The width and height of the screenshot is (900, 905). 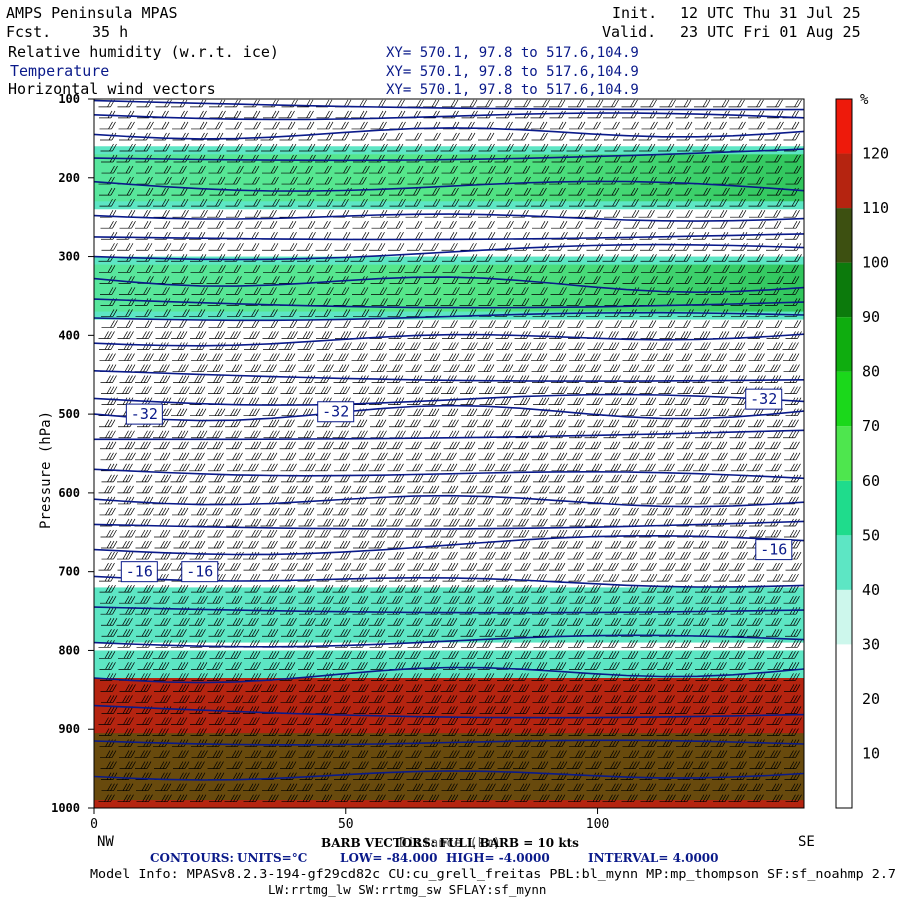 What do you see at coordinates (871, 644) in the screenshot?
I see `colorbar-label: 30` at bounding box center [871, 644].